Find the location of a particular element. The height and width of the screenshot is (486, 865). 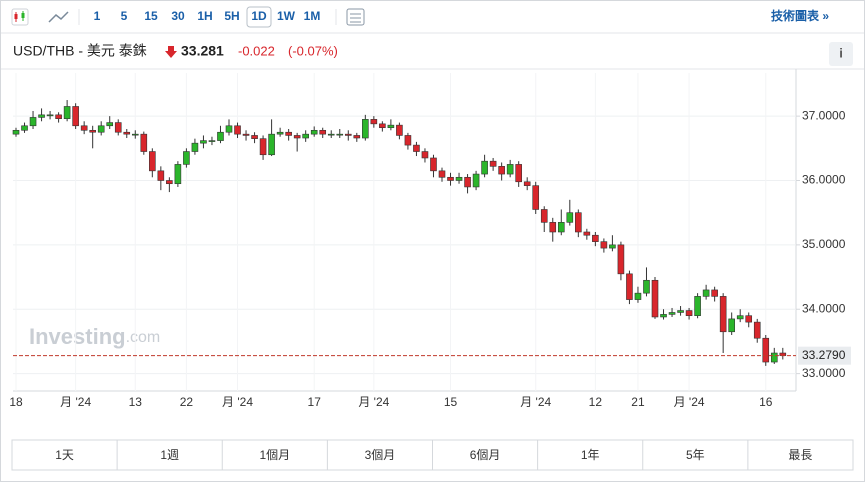

interval-button: 5 is located at coordinates (124, 16).